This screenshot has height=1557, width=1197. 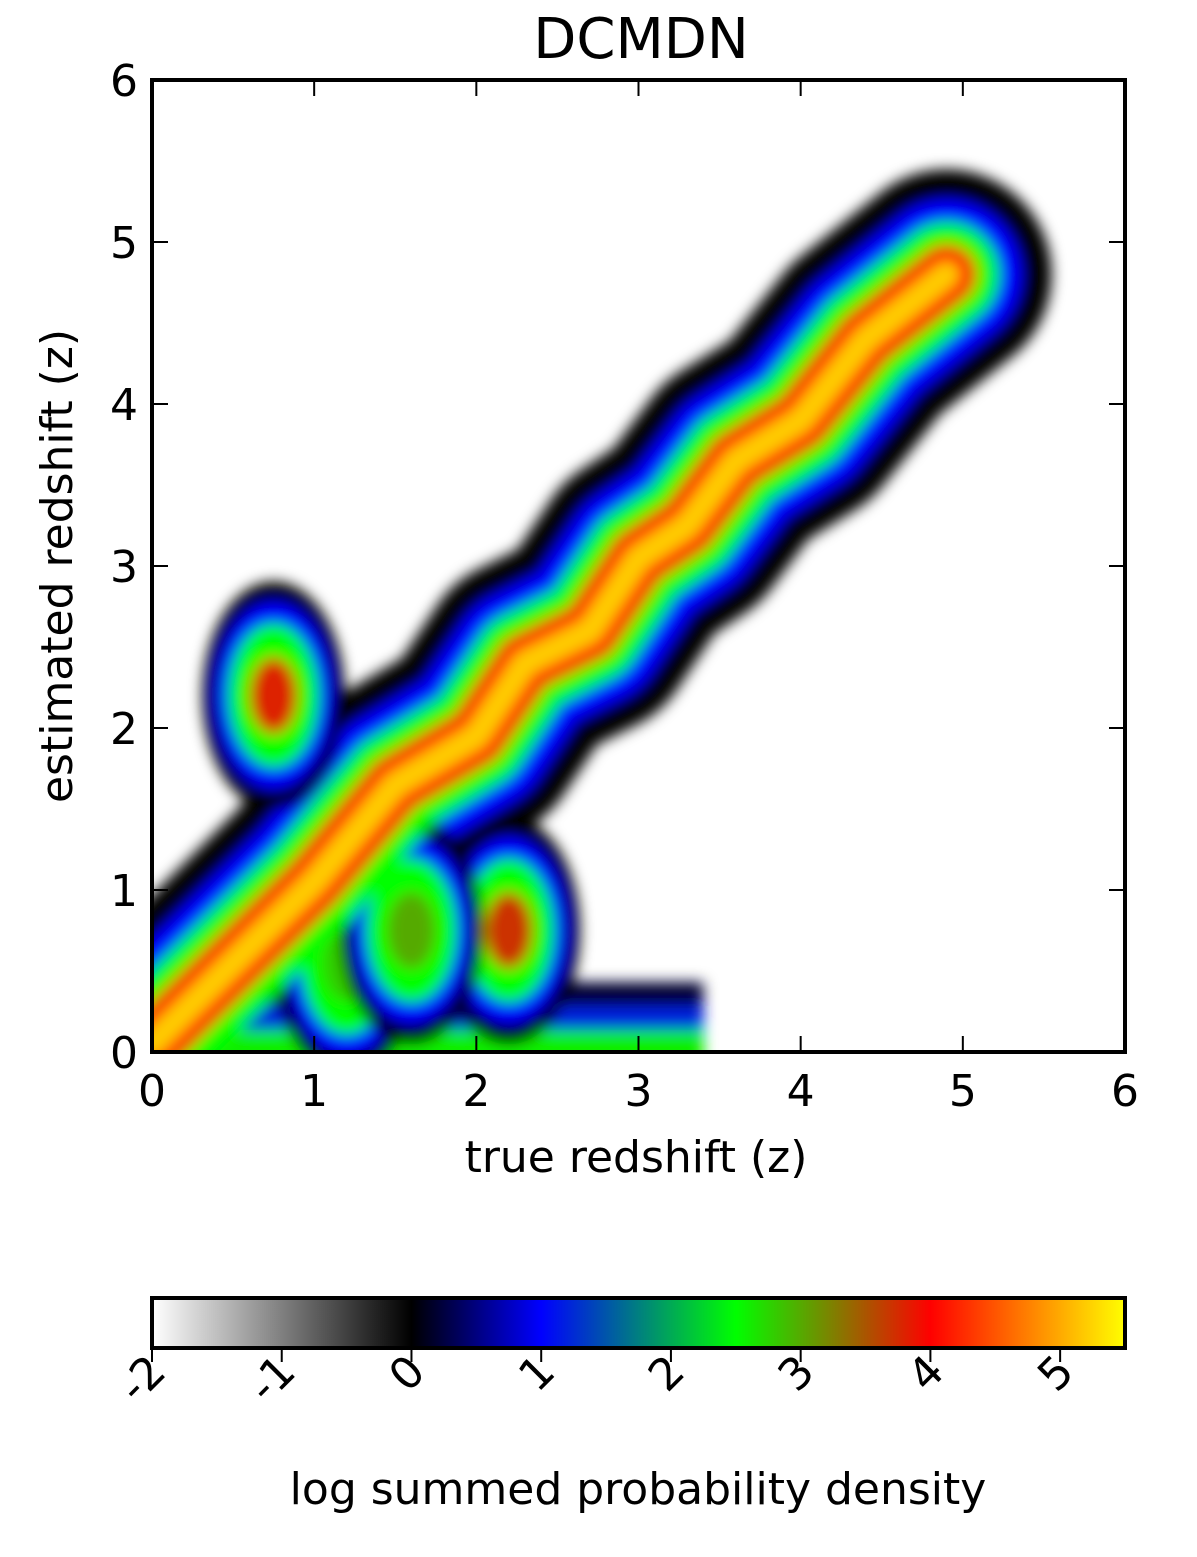 I want to click on x-tick-label: 3, so click(x=639, y=1091).